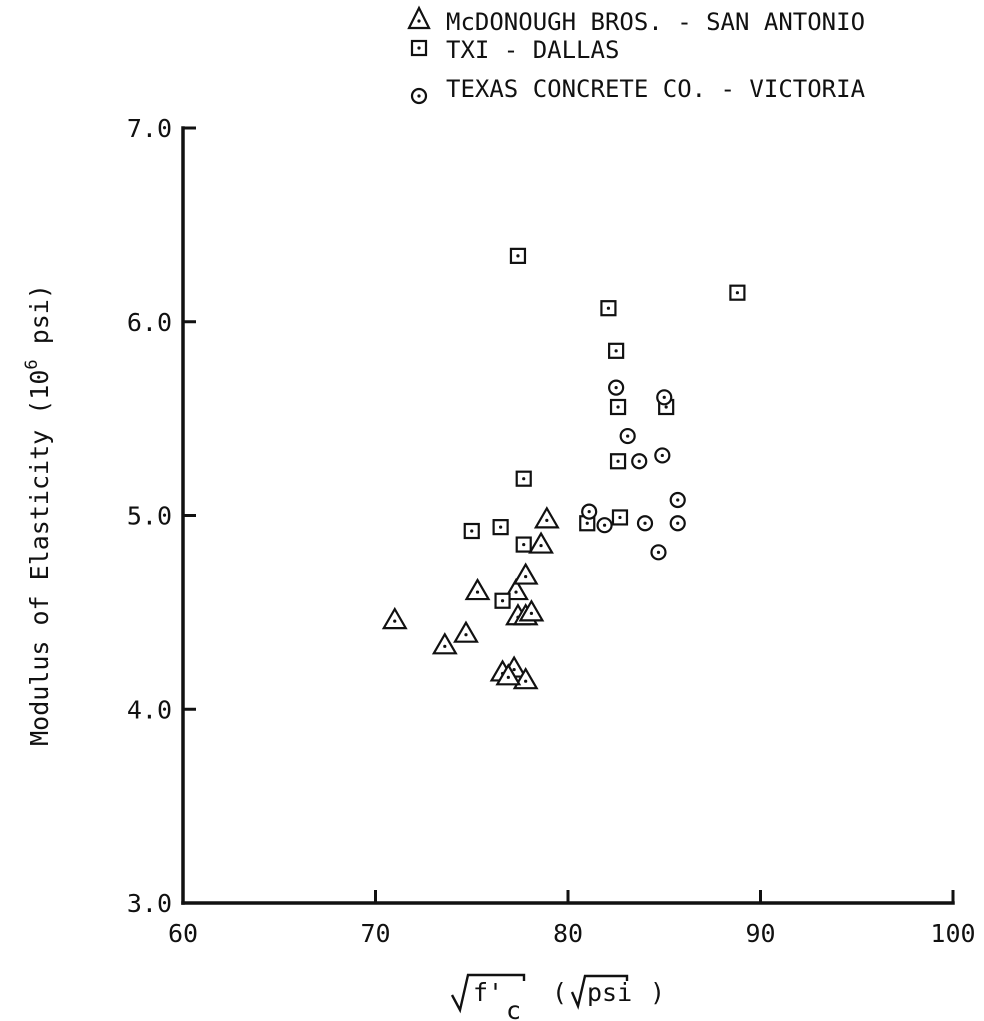 The width and height of the screenshot is (984, 1021). Describe the element at coordinates (183, 933) in the screenshot. I see `x-tick-label: 60` at that location.